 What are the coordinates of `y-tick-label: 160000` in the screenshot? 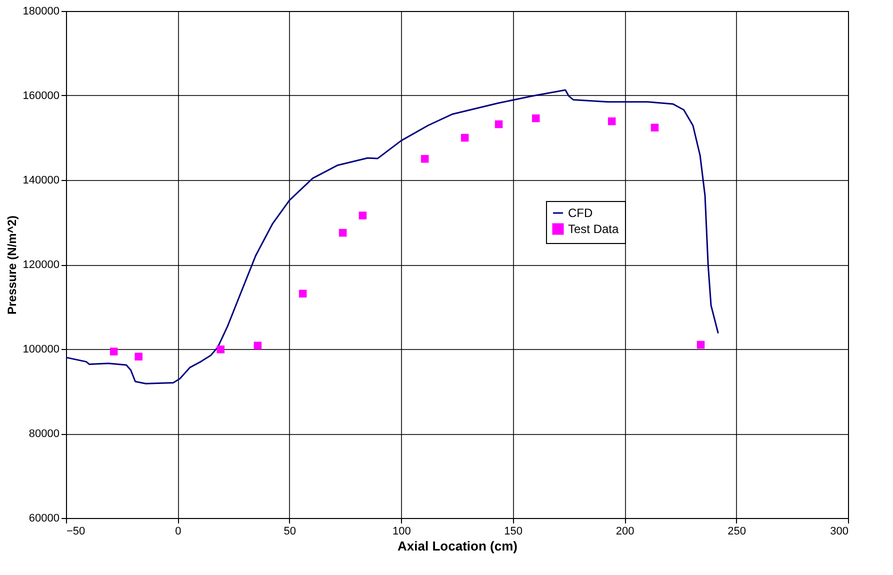 It's located at (41, 96).